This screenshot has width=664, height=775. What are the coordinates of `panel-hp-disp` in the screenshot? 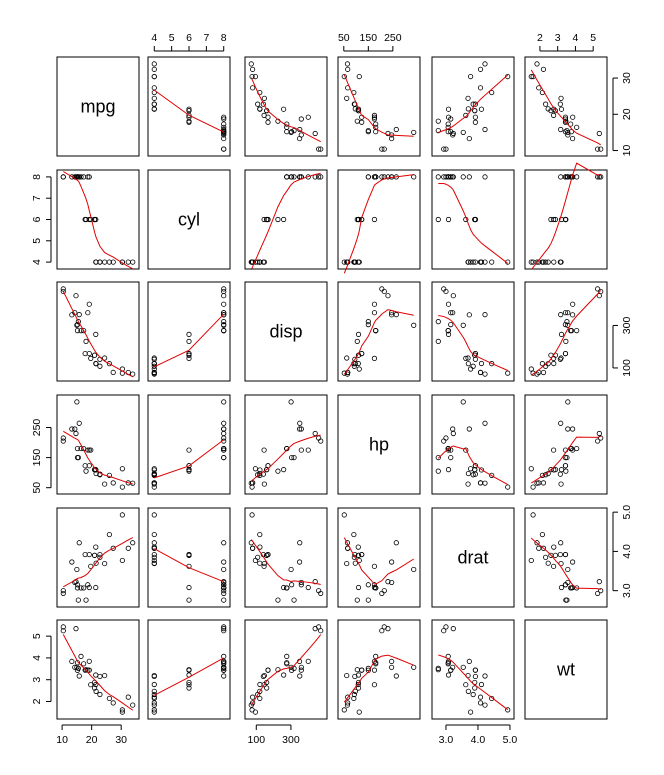 It's located at (286, 444).